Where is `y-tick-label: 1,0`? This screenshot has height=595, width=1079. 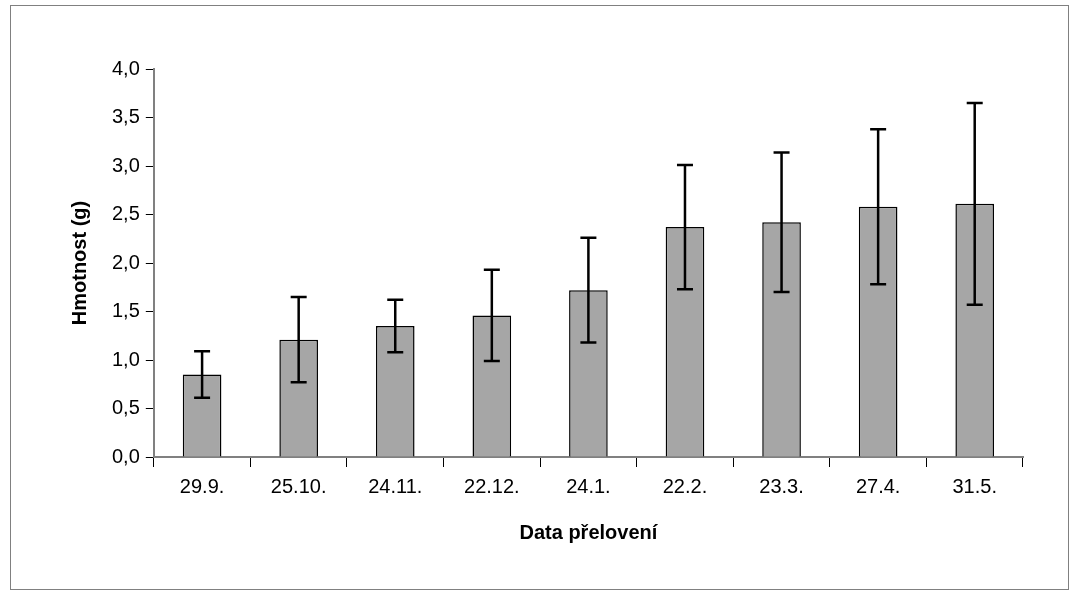 y-tick-label: 1,0 is located at coordinates (125, 358).